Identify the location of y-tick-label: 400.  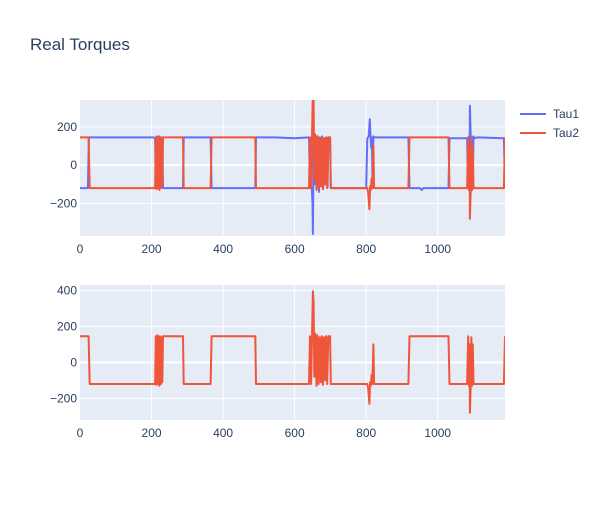
(67, 290).